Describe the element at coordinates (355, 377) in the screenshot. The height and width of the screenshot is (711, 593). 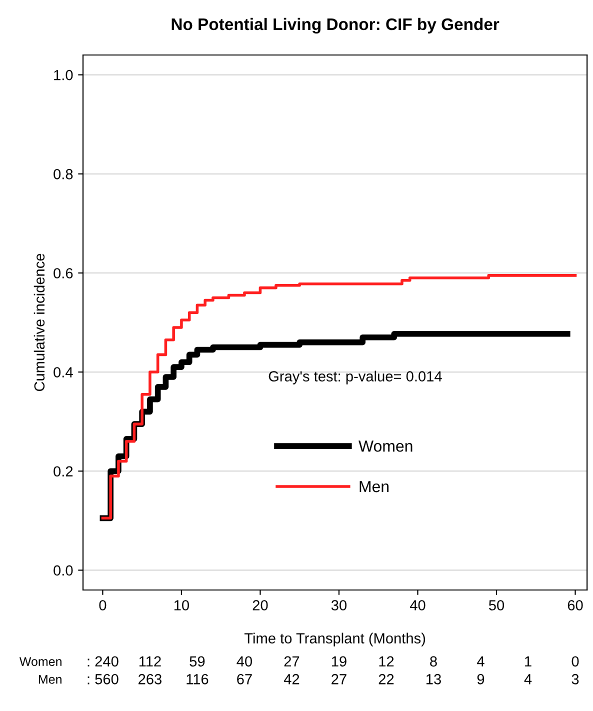
I see `annotation: Gray's test: p-value= 0.014` at that location.